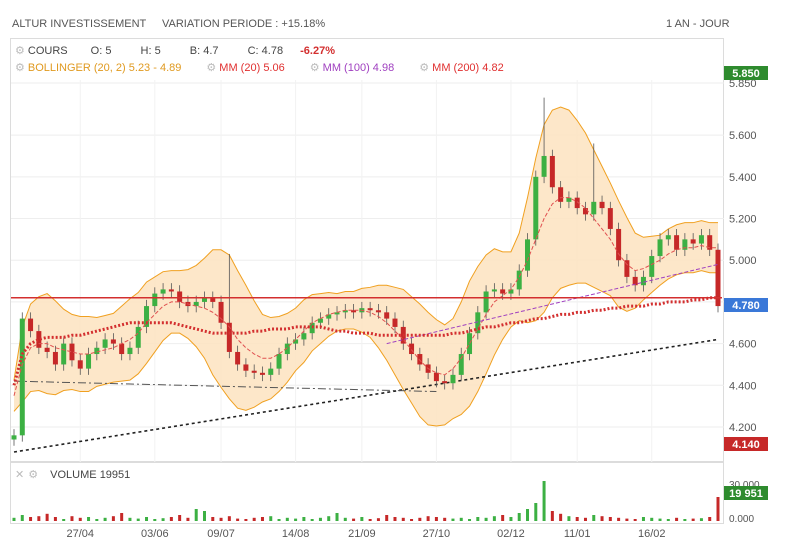 Image resolution: width=789 pixels, height=558 pixels. Describe the element at coordinates (20, 475) in the screenshot. I see `close-icon: ✕` at that location.